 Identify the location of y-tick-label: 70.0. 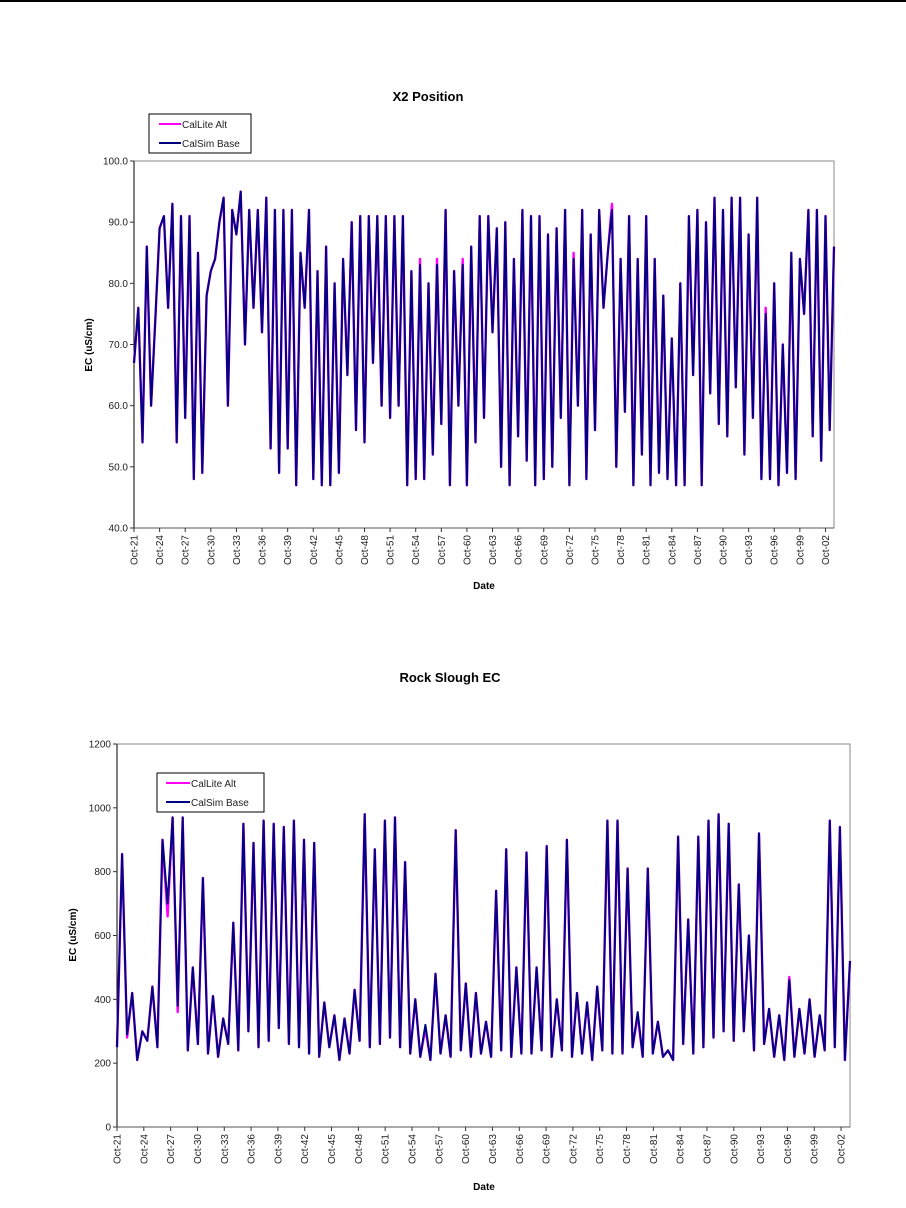
(119, 345).